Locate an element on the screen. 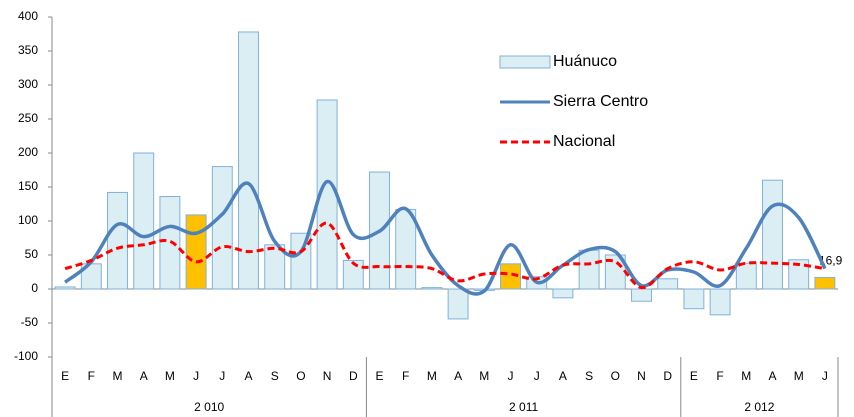 This screenshot has width=854, height=417. group-label: 2 011 is located at coordinates (523, 407).